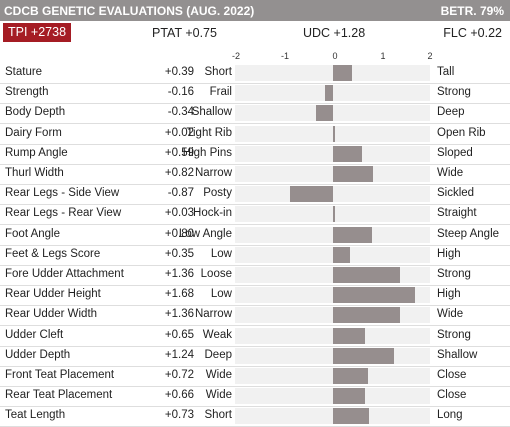 The image size is (510, 427). Describe the element at coordinates (472, 11) in the screenshot. I see `reliability-badge: BETR. 79%` at that location.